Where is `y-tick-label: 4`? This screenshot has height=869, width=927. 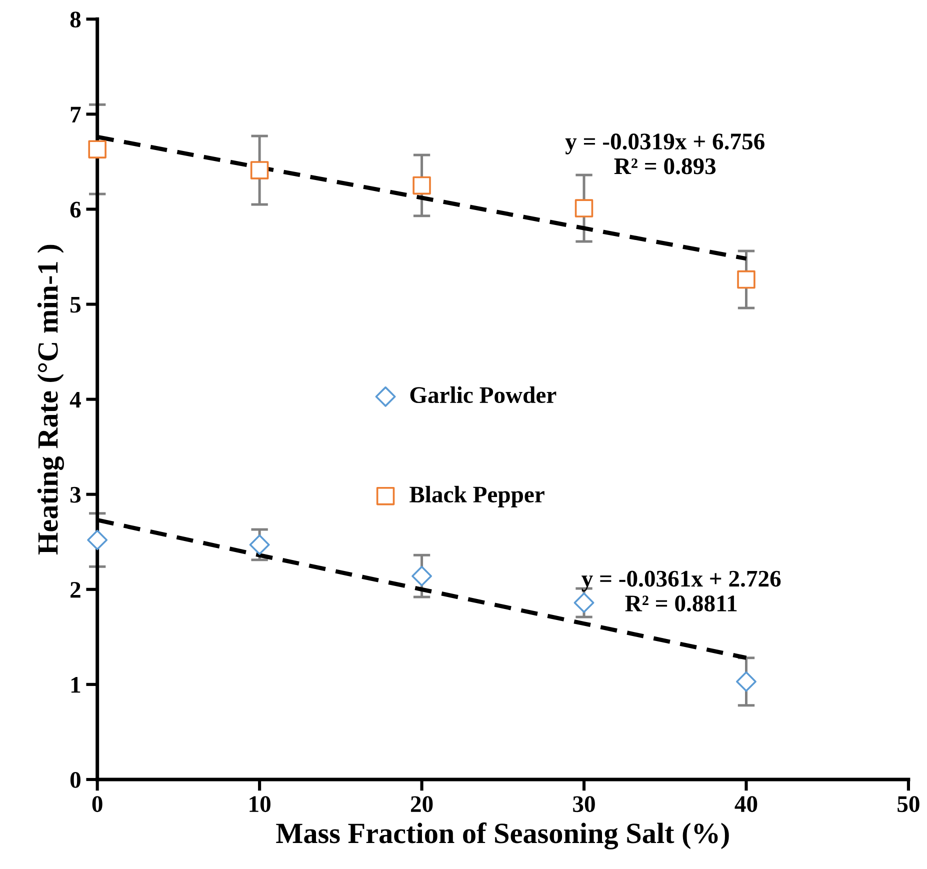
y-tick-label: 4 is located at coordinates (75, 400).